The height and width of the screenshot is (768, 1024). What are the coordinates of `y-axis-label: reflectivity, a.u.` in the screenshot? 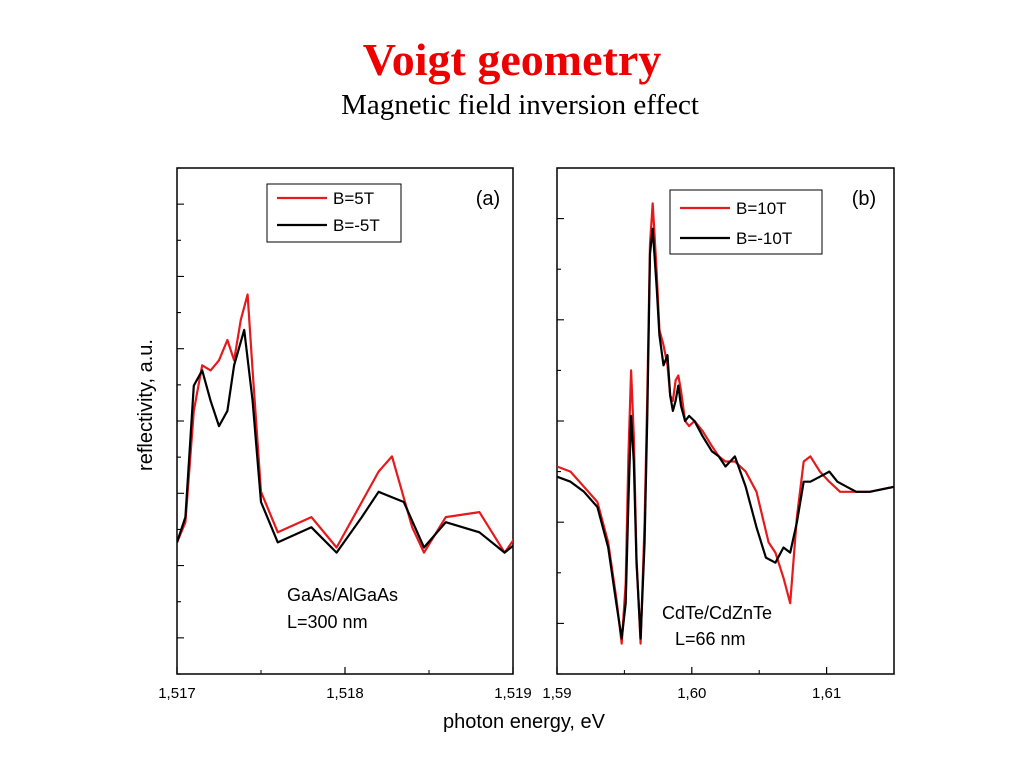 It's located at (146, 405).